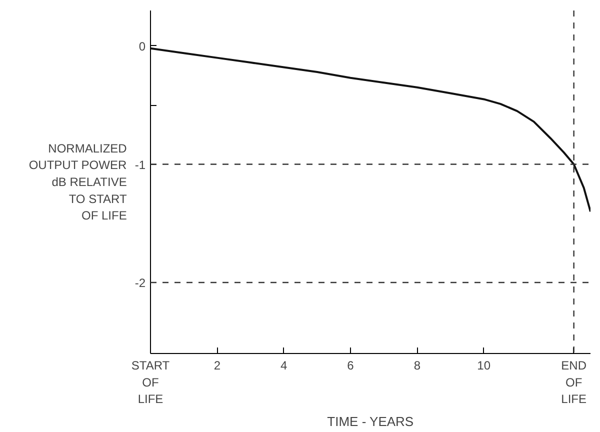  What do you see at coordinates (142, 46) in the screenshot?
I see `y-tick-label: 0` at bounding box center [142, 46].